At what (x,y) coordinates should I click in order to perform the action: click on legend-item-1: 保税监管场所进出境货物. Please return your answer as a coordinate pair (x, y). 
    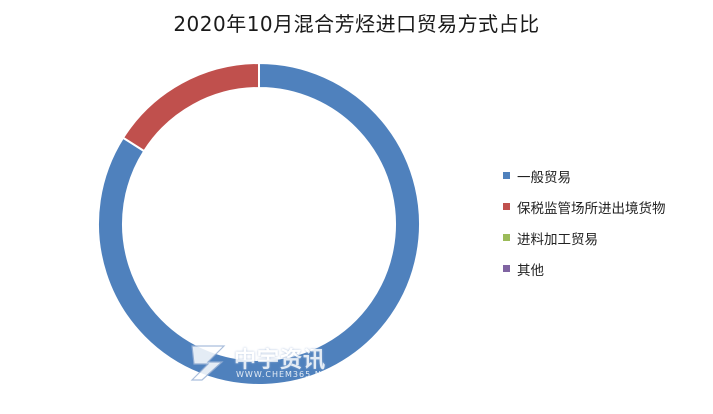
    Looking at the image, I should click on (584, 207).